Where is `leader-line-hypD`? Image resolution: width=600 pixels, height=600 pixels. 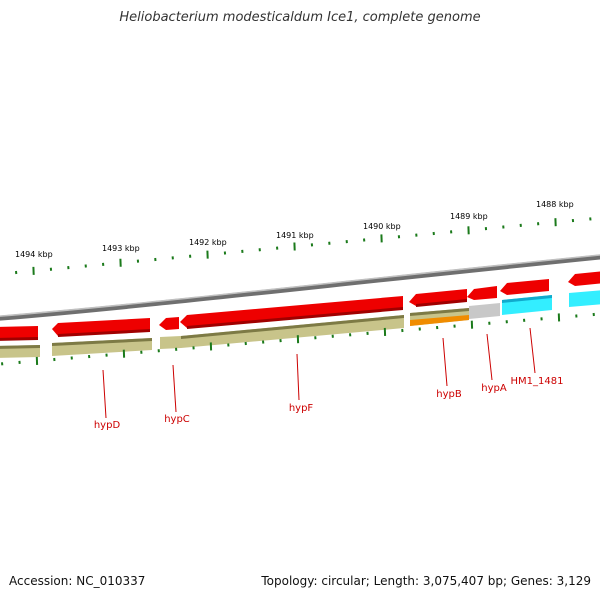
leader-line-hypD is located at coordinates (104, 394).